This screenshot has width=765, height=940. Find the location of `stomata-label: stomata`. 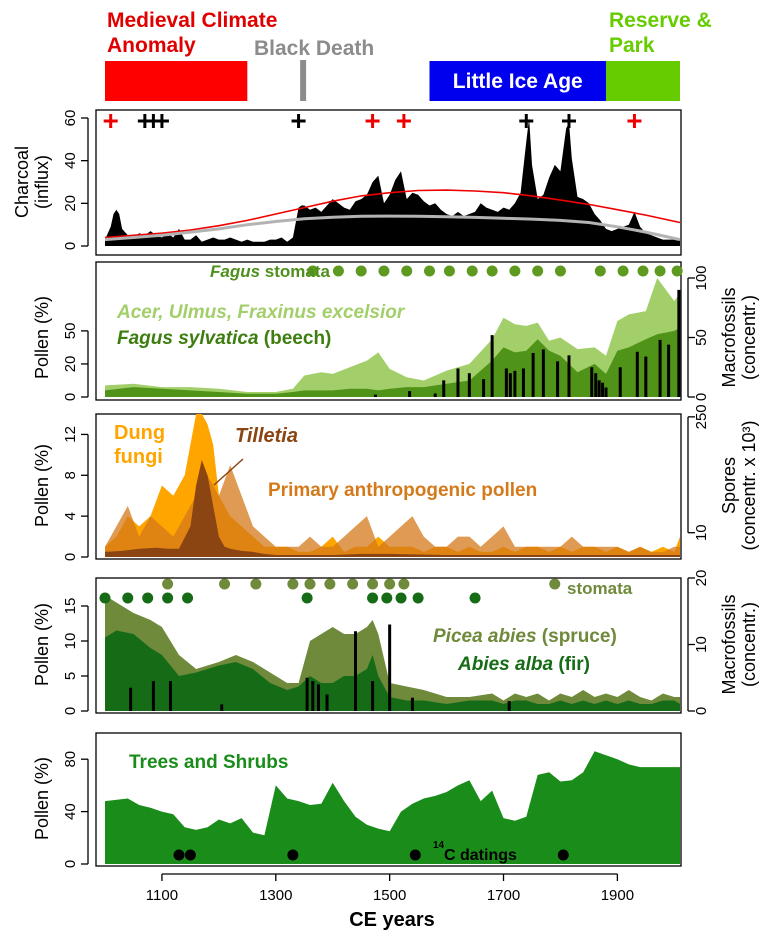

stomata-label: stomata is located at coordinates (600, 588).